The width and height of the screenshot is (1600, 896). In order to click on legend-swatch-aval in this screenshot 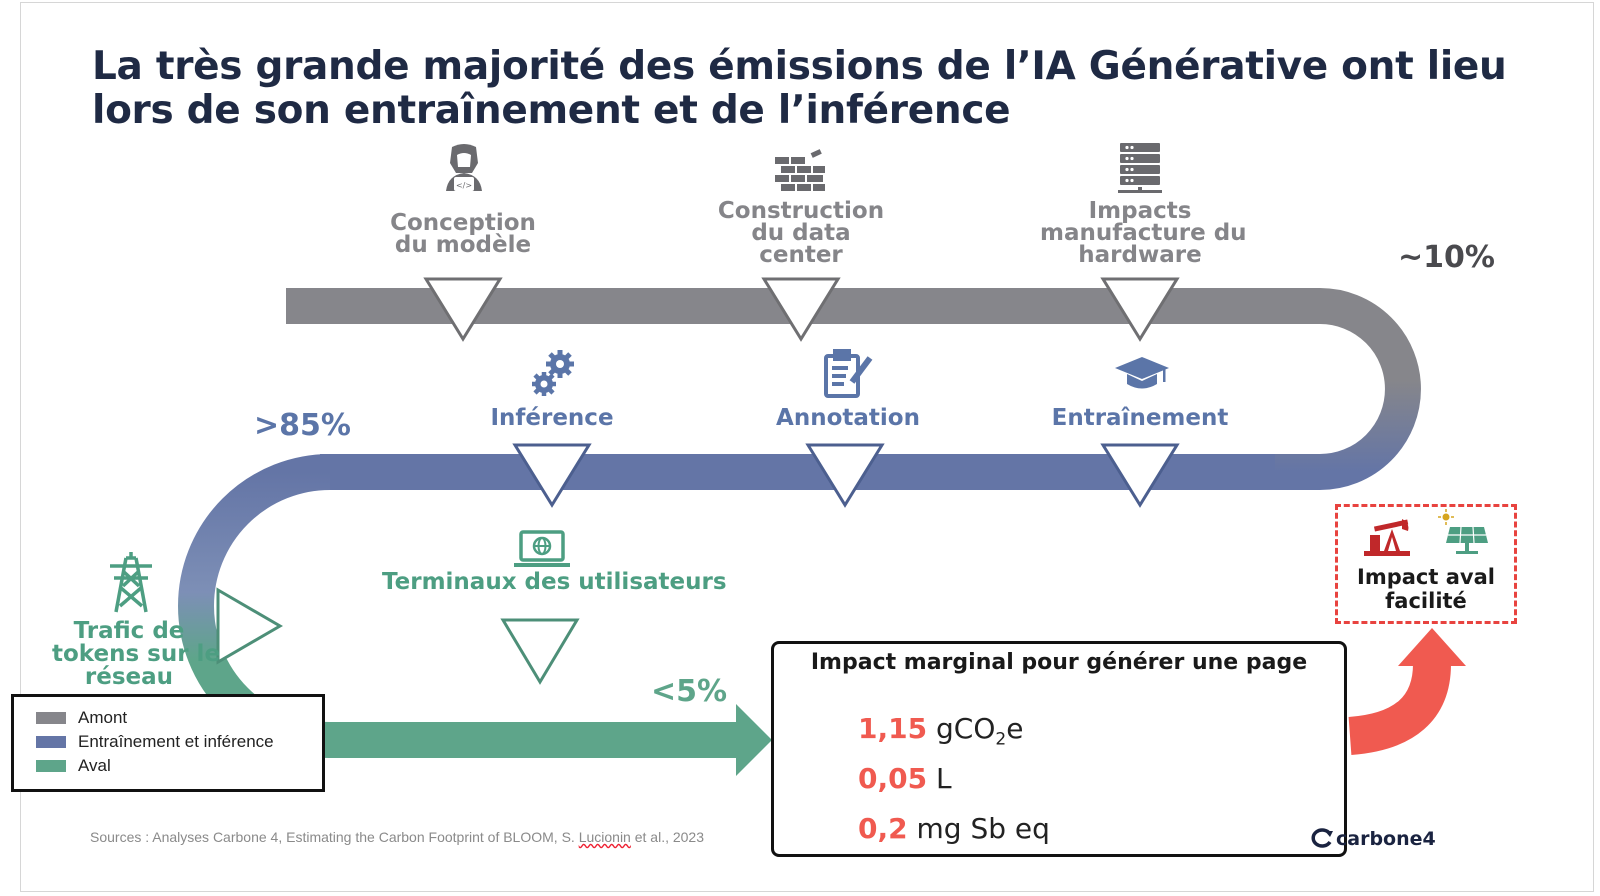, I will do `click(51, 766)`.